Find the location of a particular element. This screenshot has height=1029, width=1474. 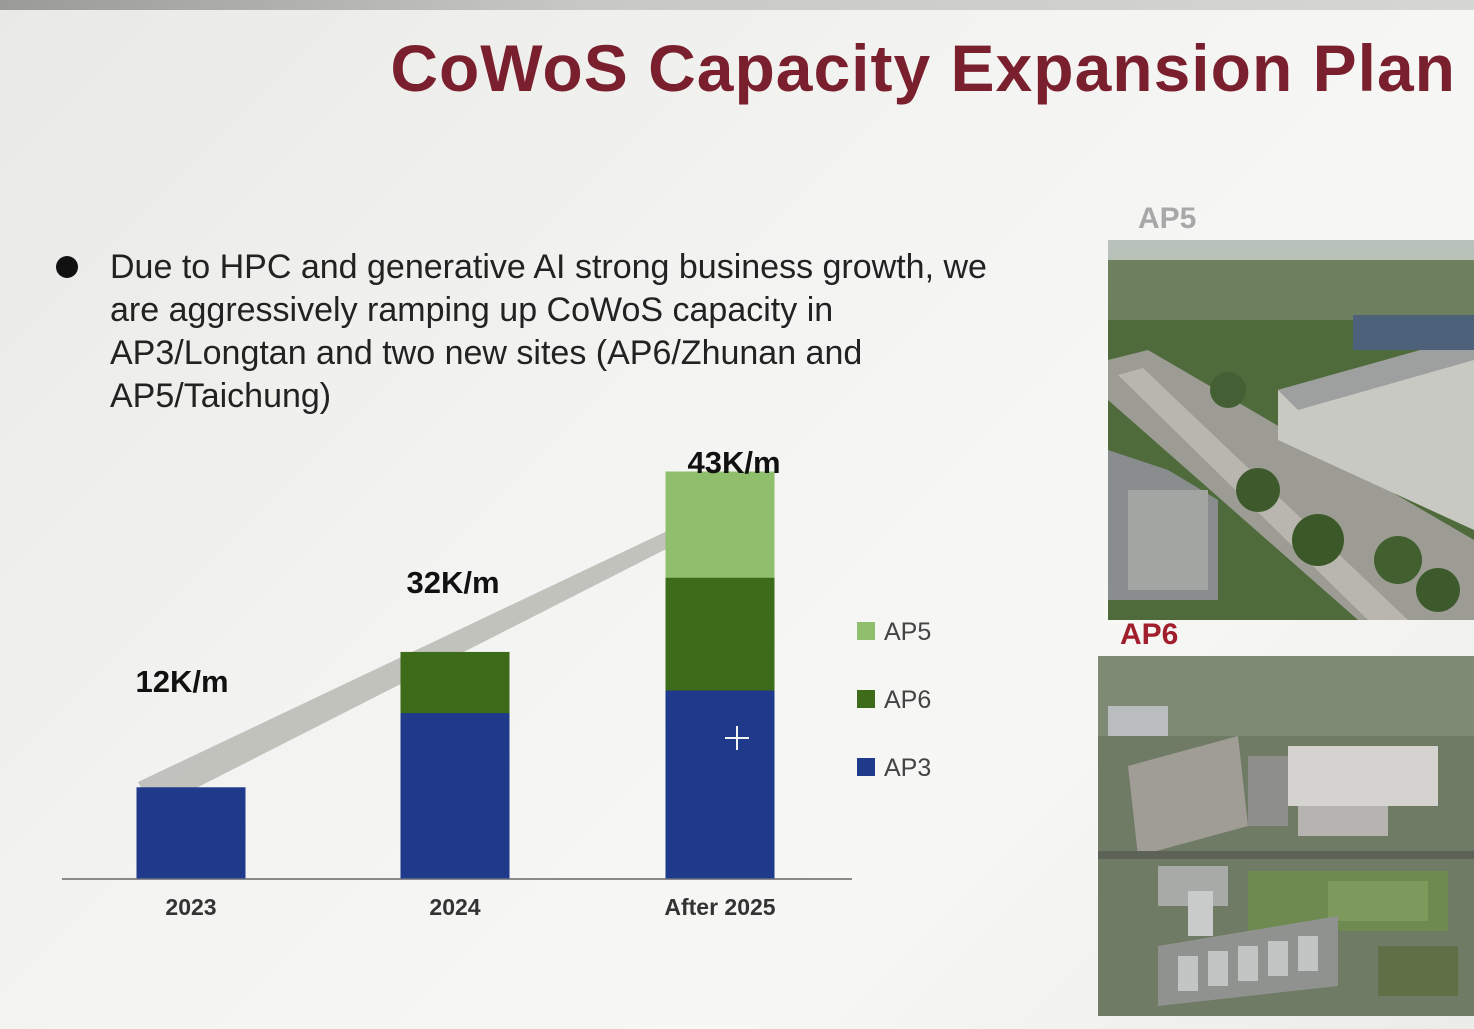

bar-ap3-after-2025 is located at coordinates (720, 784).